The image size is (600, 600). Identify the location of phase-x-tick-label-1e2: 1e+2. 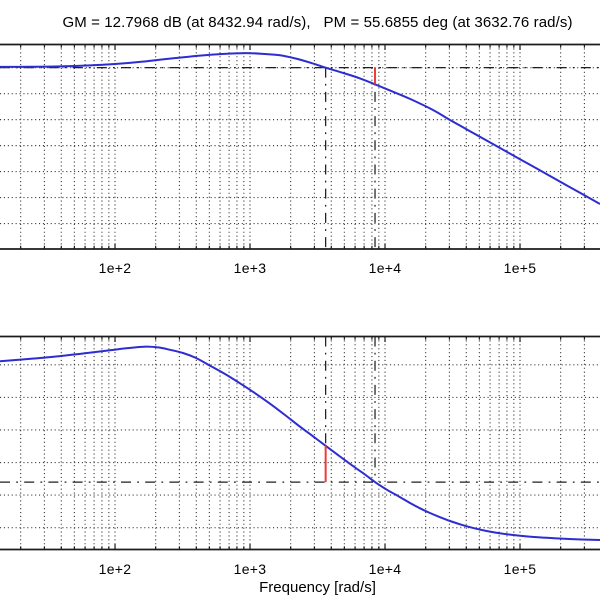
(115, 569).